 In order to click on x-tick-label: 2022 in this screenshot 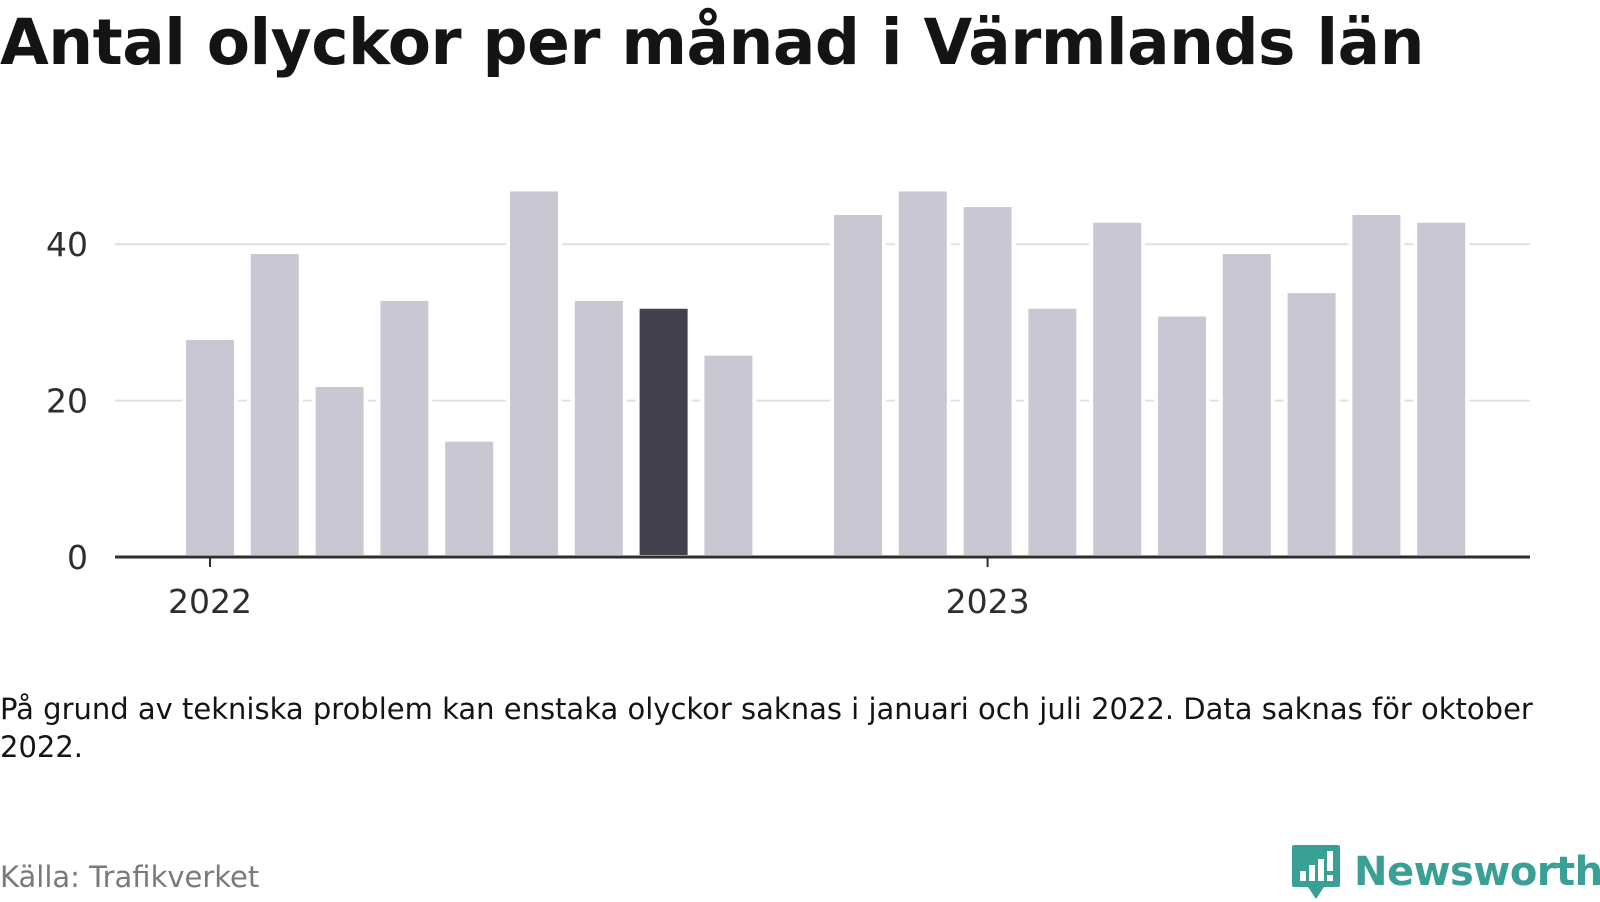, I will do `click(210, 601)`.